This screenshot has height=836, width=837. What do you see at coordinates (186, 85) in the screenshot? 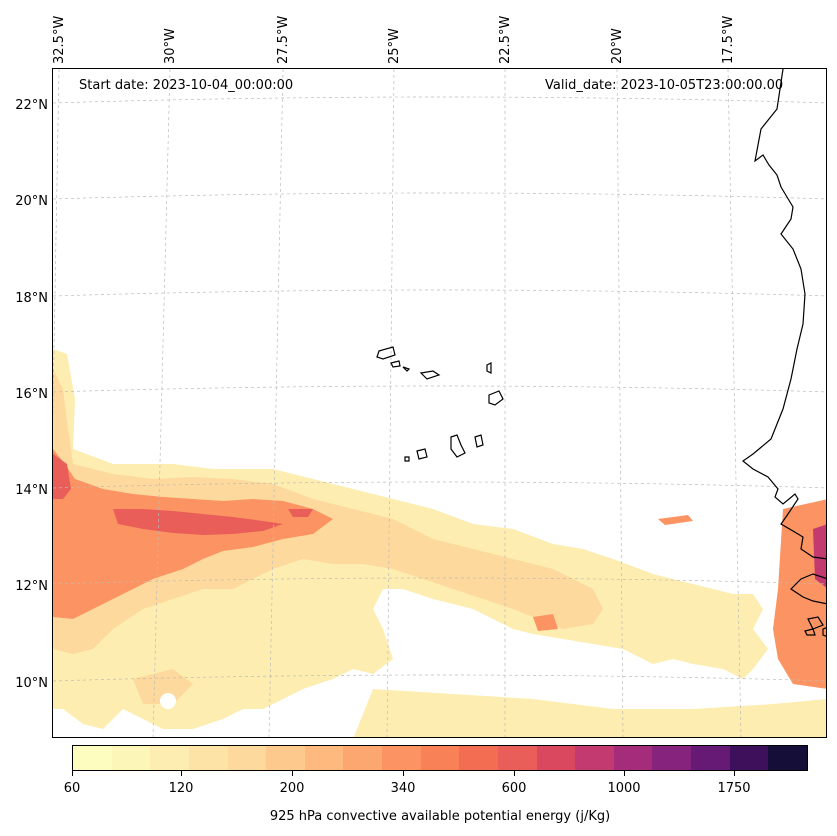
I see `start-date-label: Start date: 2023-10-04_00:00:00` at bounding box center [186, 85].